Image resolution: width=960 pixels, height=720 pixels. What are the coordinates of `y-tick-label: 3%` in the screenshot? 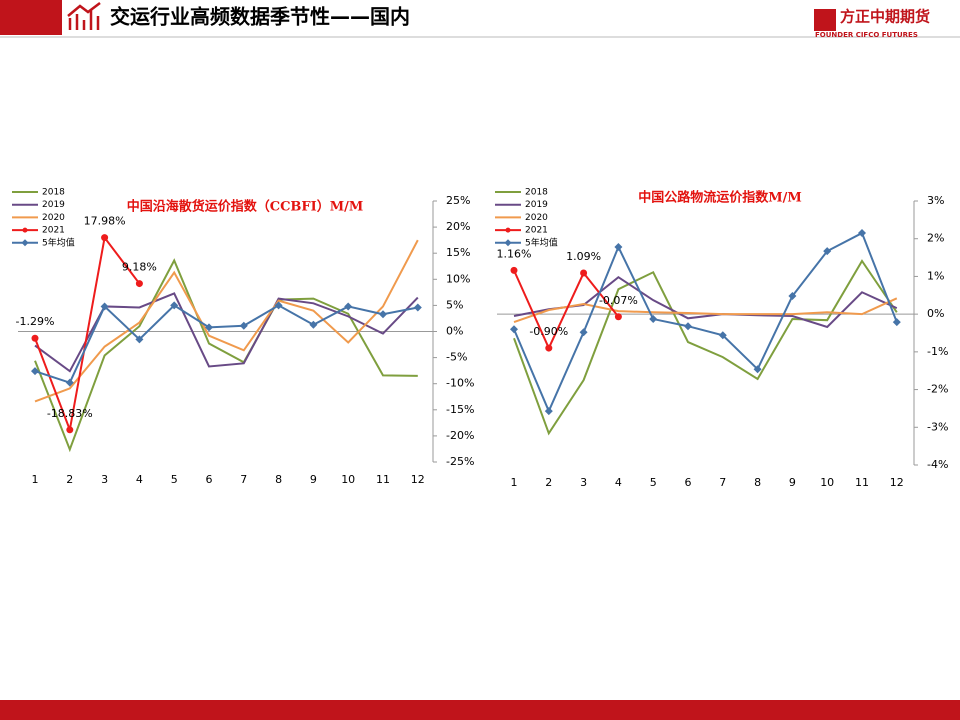 It's located at (935, 200).